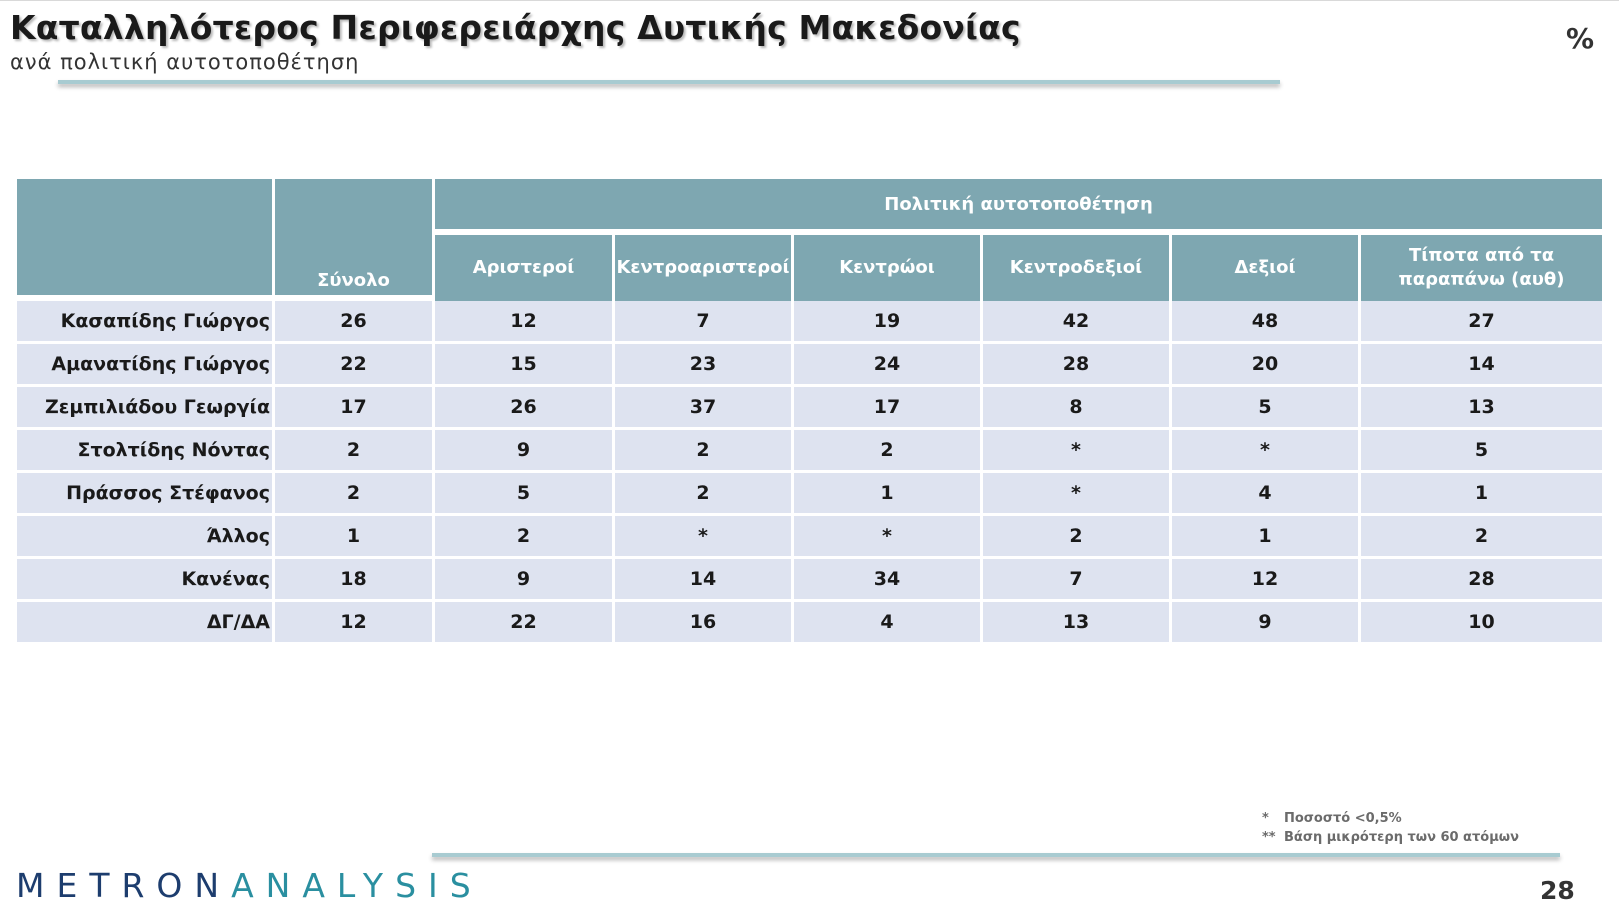 Image resolution: width=1619 pixels, height=911 pixels. I want to click on top-rule, so click(809, 0).